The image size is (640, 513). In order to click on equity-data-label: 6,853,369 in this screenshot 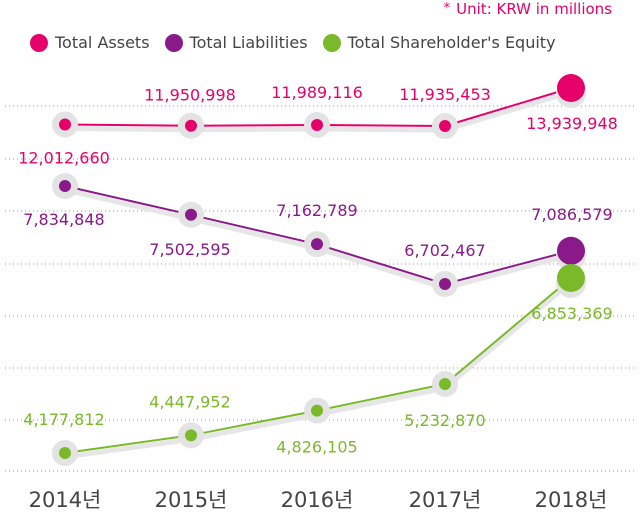, I will do `click(571, 313)`.